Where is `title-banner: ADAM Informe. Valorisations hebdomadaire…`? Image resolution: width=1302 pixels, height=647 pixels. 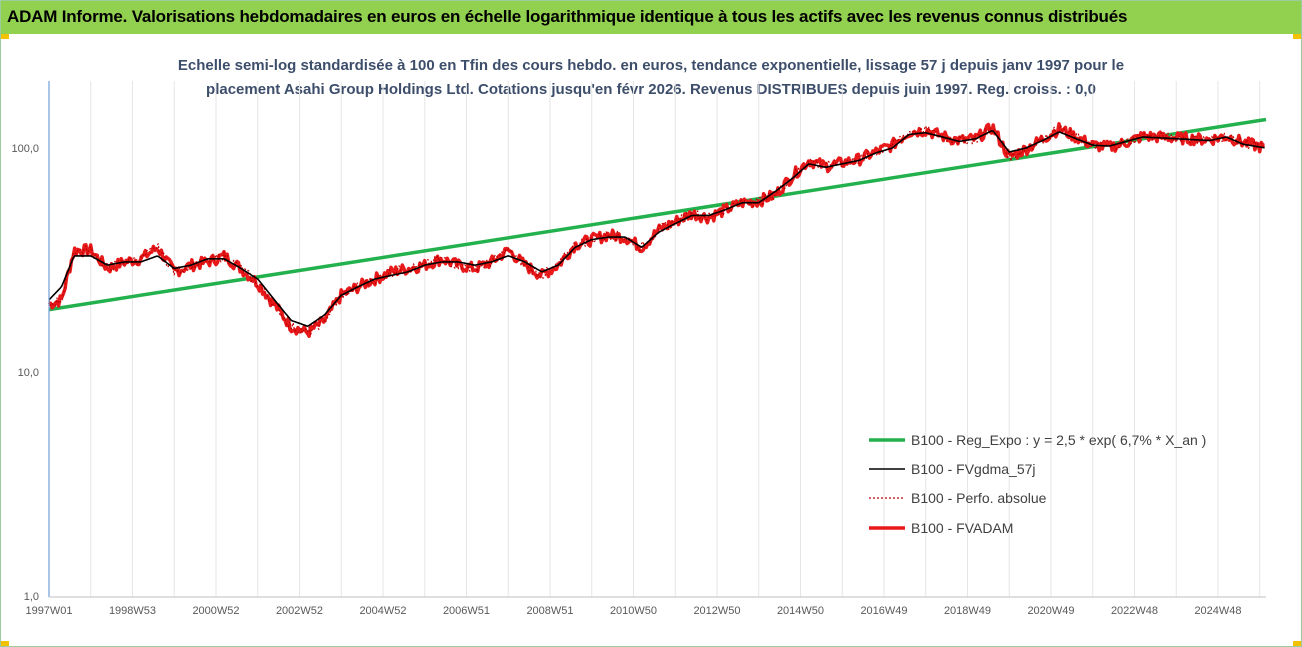
title-banner: ADAM Informe. Valorisations hebdomadaire… is located at coordinates (651, 17).